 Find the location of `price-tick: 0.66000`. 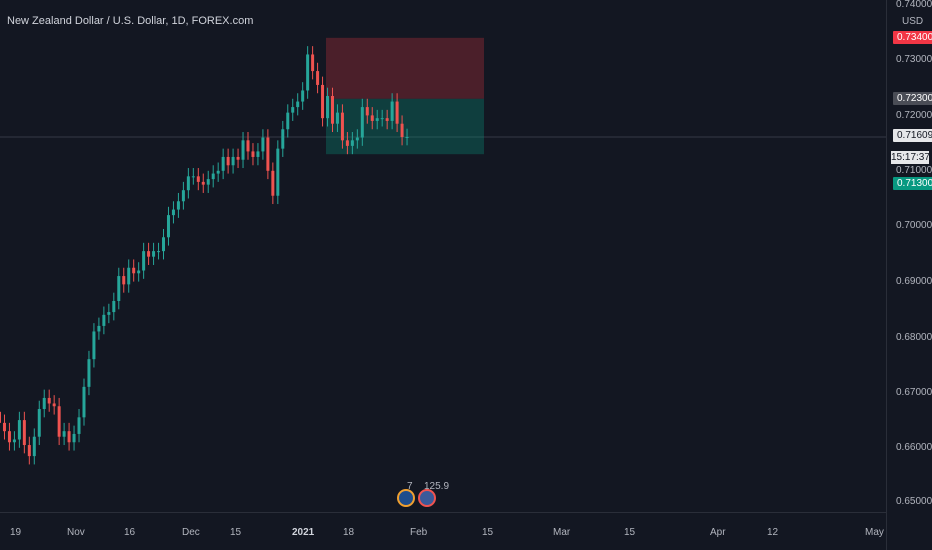

price-tick: 0.66000 is located at coordinates (914, 447).